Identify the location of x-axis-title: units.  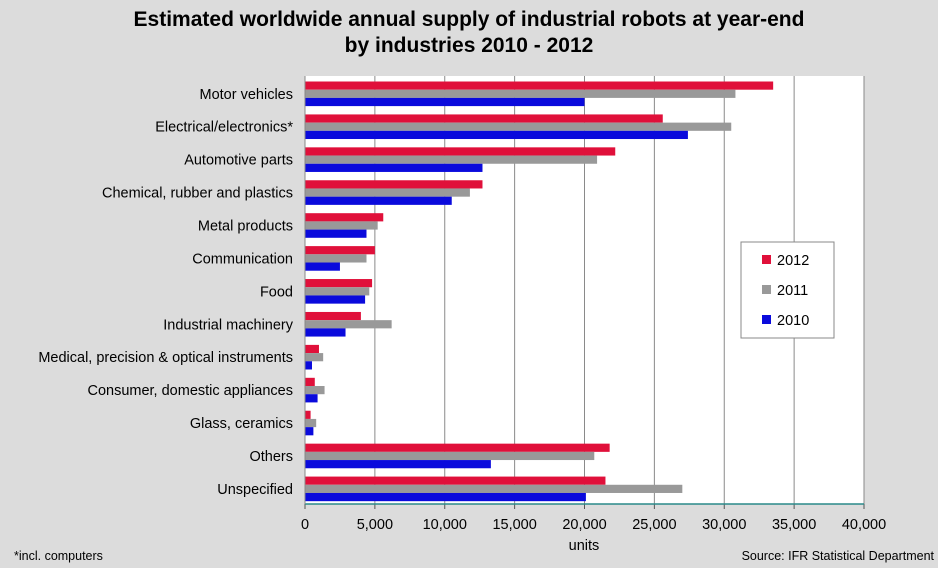
(584, 546).